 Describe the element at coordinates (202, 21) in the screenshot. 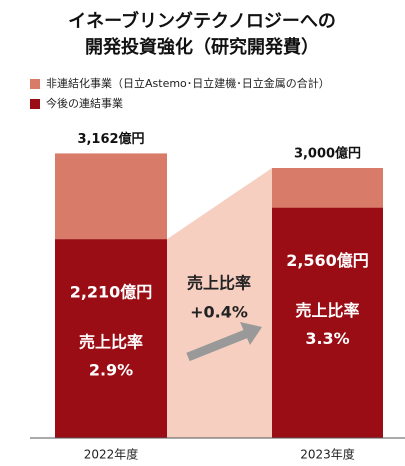

I see `chart-title: イネーブリングテクノロジーへの` at that location.